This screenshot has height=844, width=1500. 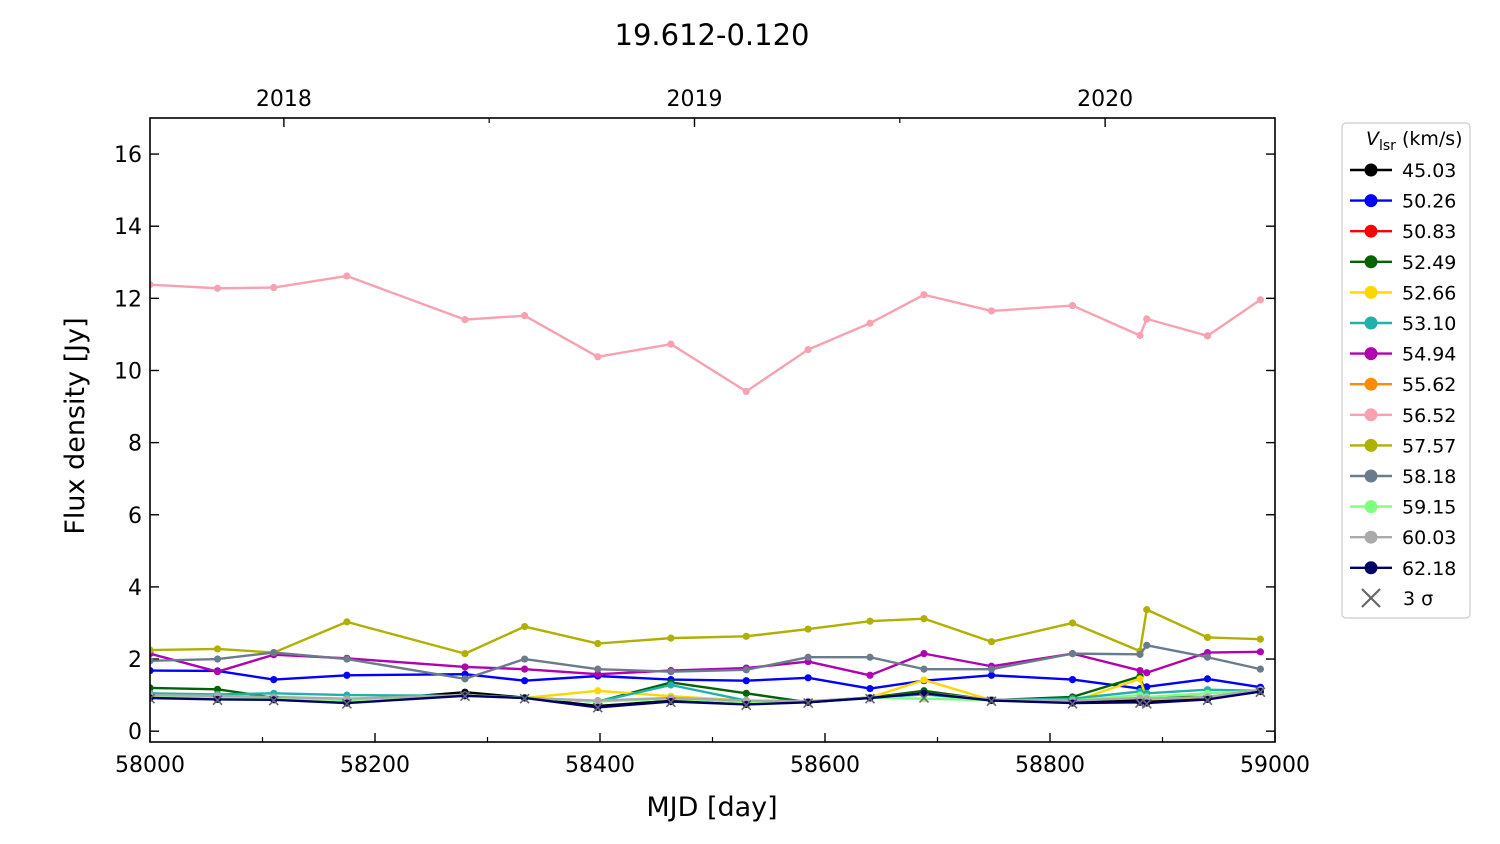 I want to click on x-tick-label: 58200, so click(x=375, y=765).